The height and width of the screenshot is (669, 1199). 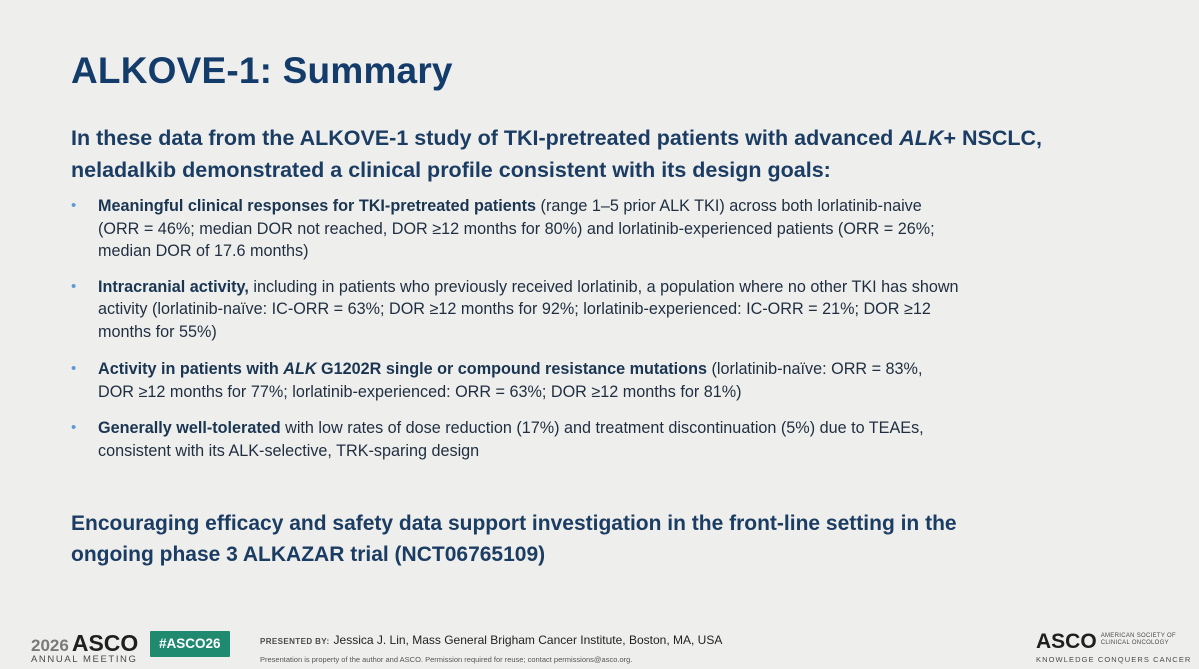 I want to click on hashtag-badge: #ASCO26, so click(x=190, y=644).